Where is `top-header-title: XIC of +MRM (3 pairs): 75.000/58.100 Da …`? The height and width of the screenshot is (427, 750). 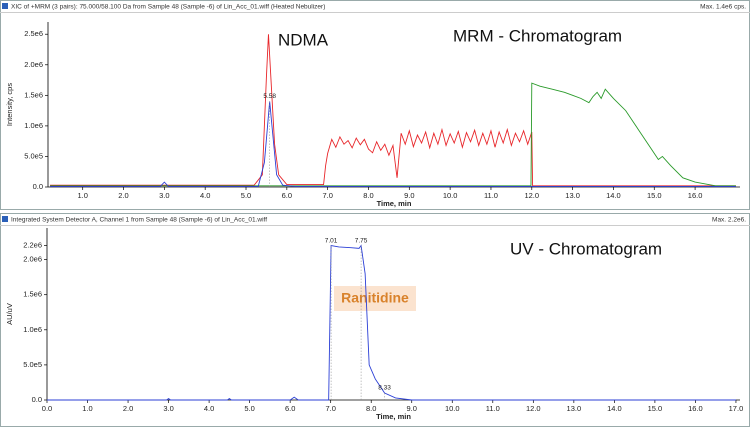
top-header-title: XIC of +MRM (3 pairs): 75.000/58.100 Da … is located at coordinates (168, 7).